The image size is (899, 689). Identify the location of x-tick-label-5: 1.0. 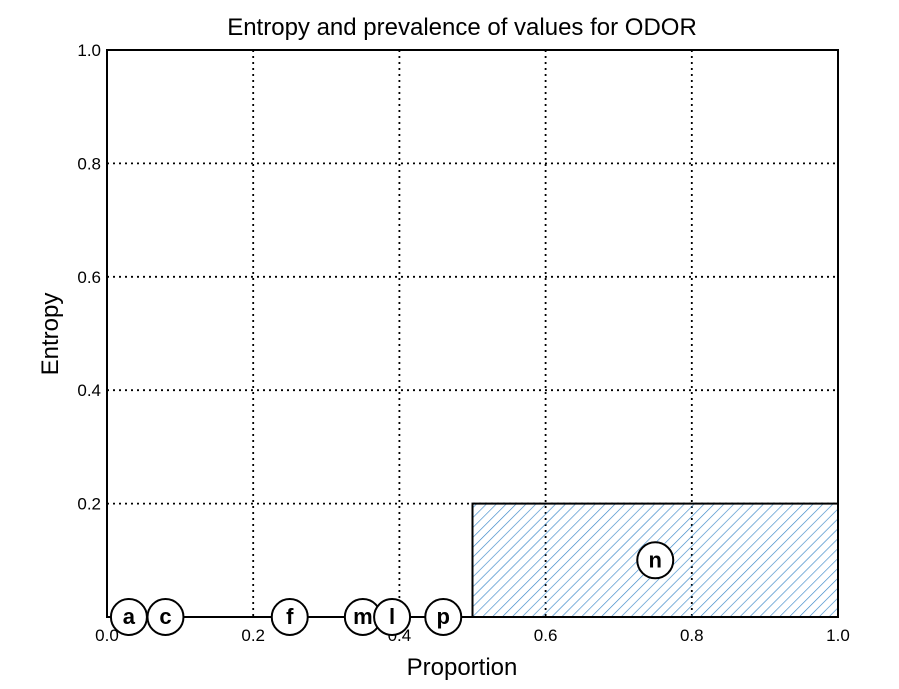
(838, 635).